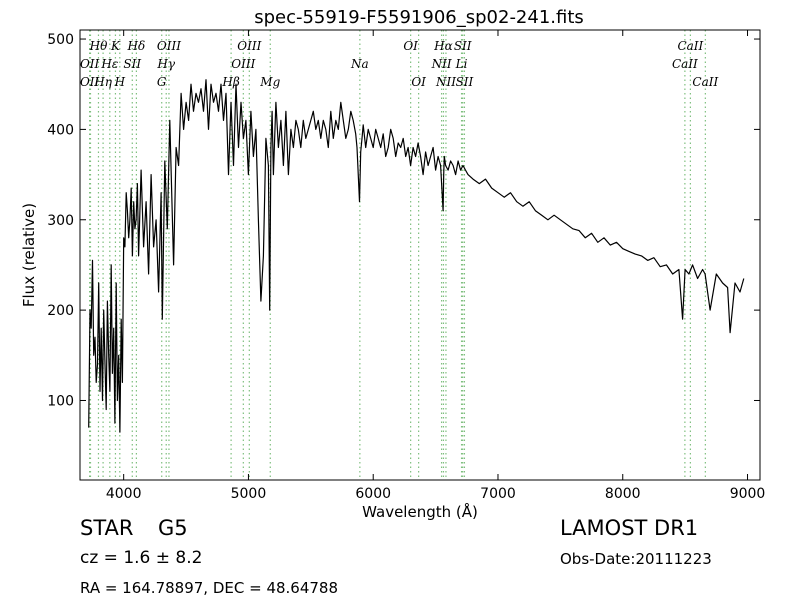  I want to click on spectral-line-label: H, so click(120, 82).